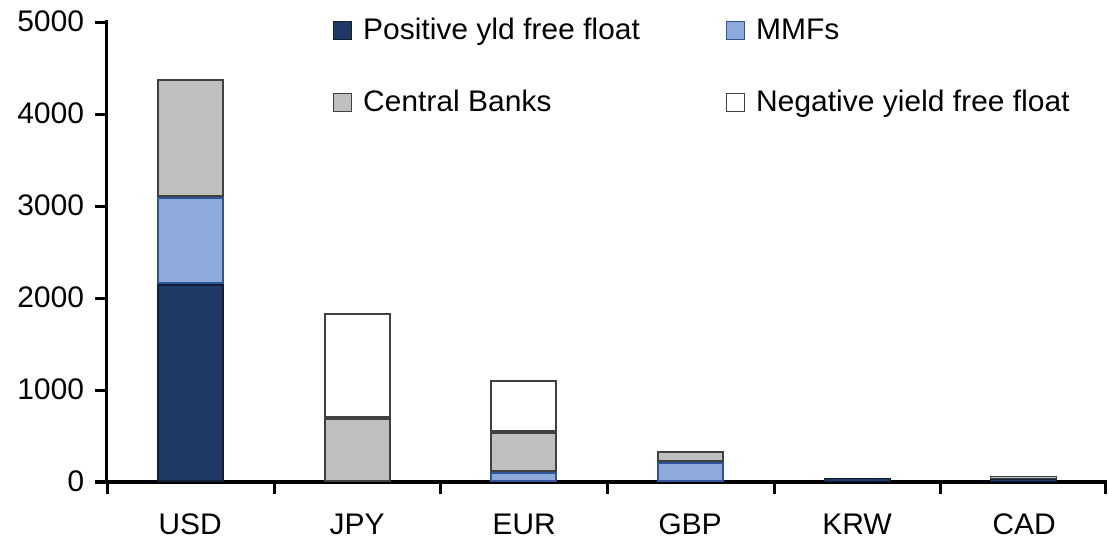  I want to click on legend-label-central-banks: Central Banks, so click(457, 101).